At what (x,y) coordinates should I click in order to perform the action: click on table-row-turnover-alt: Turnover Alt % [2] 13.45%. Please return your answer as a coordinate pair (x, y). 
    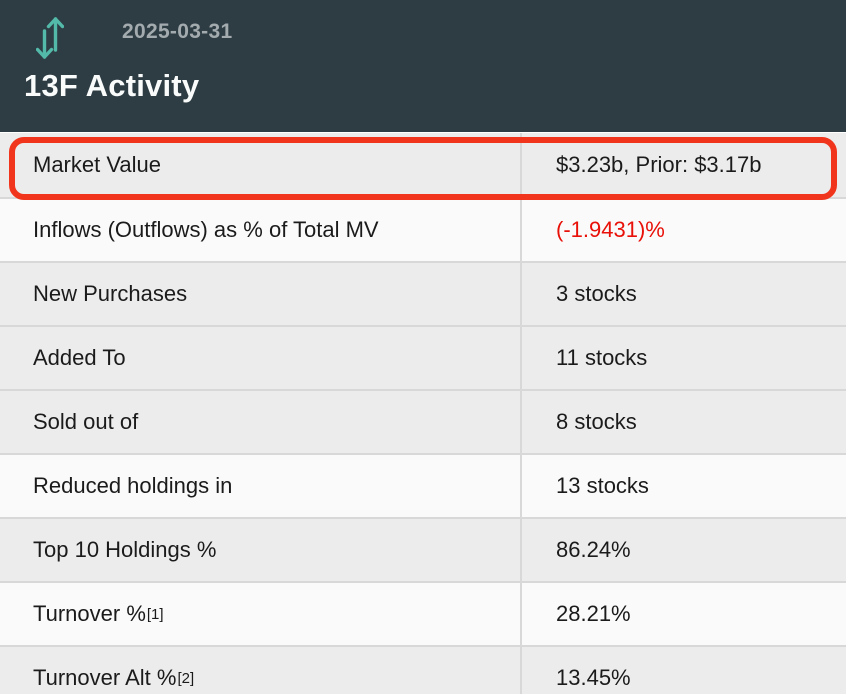
    Looking at the image, I should click on (423, 669).